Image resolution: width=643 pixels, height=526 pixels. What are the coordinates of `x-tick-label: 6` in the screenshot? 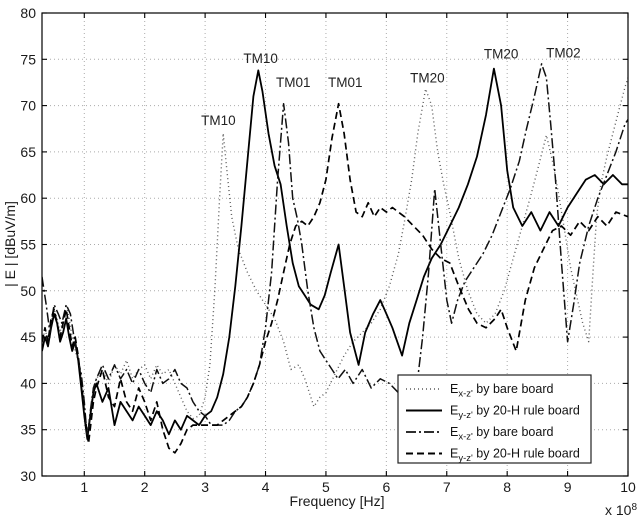 It's located at (386, 487).